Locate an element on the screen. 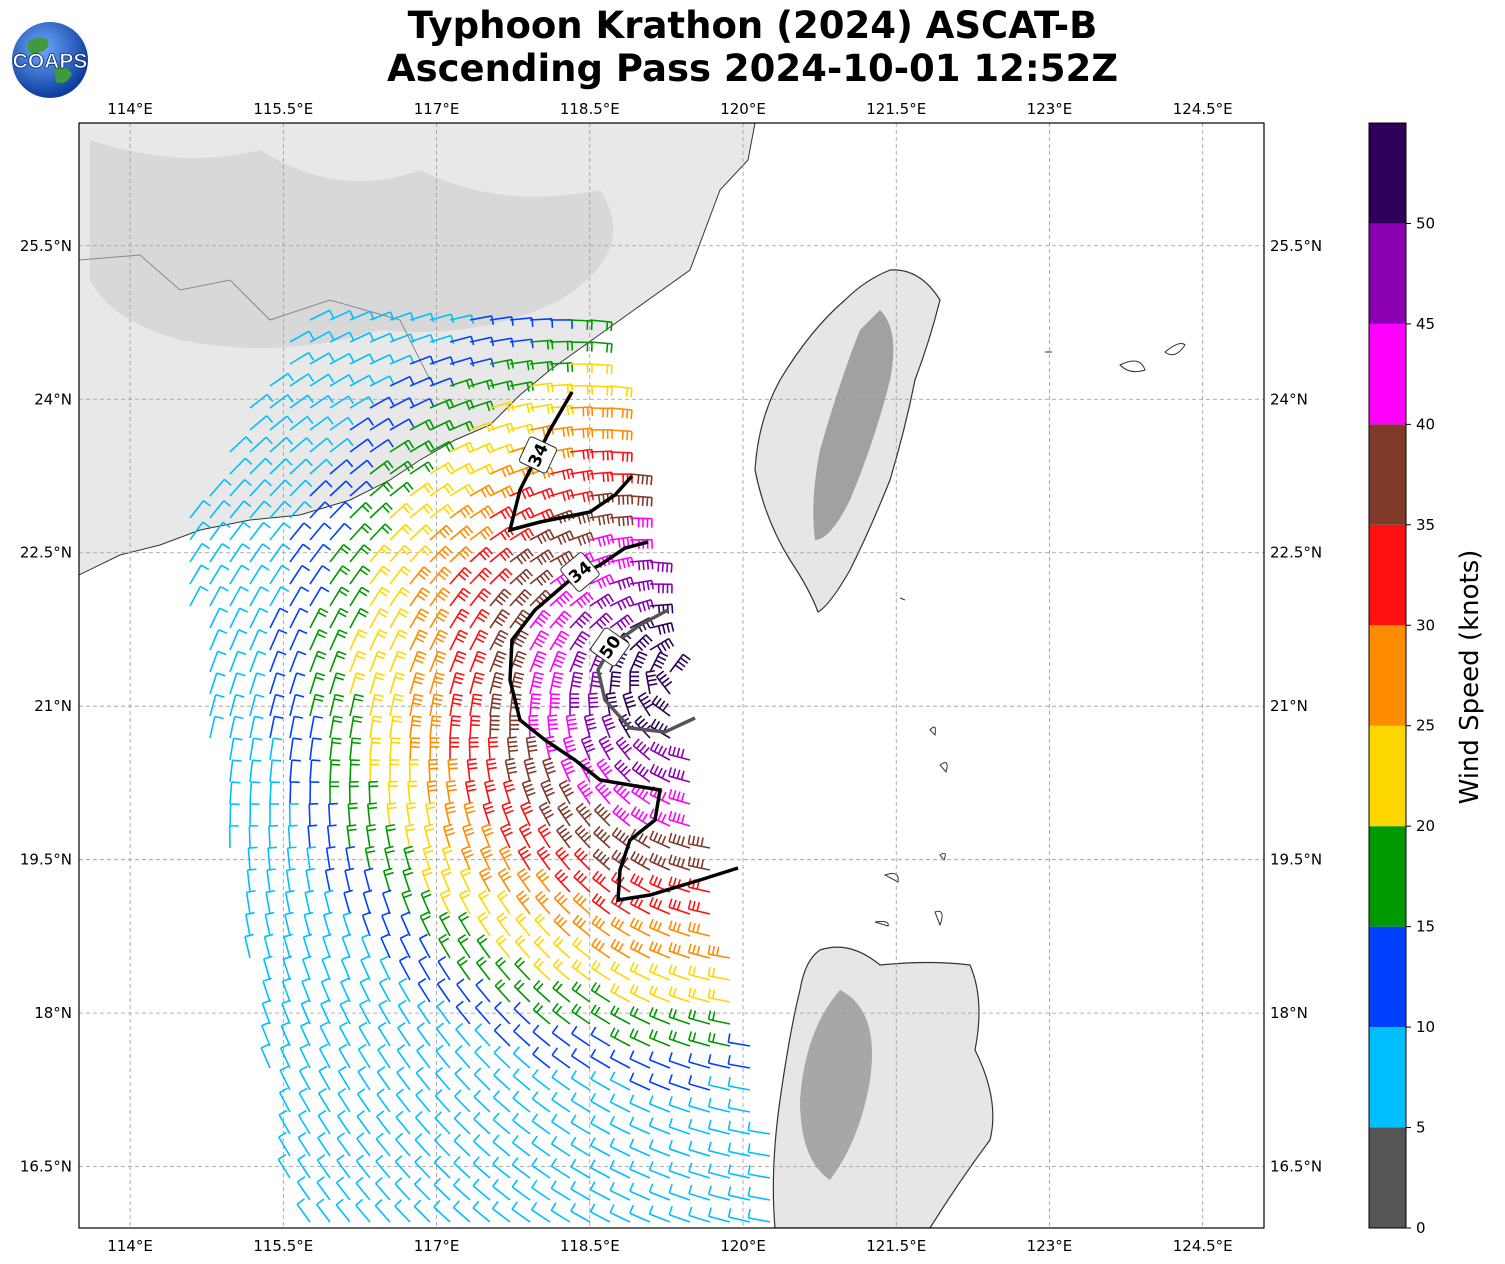 The height and width of the screenshot is (1264, 1505). colorbar-tick-label: 25 is located at coordinates (1425, 726).